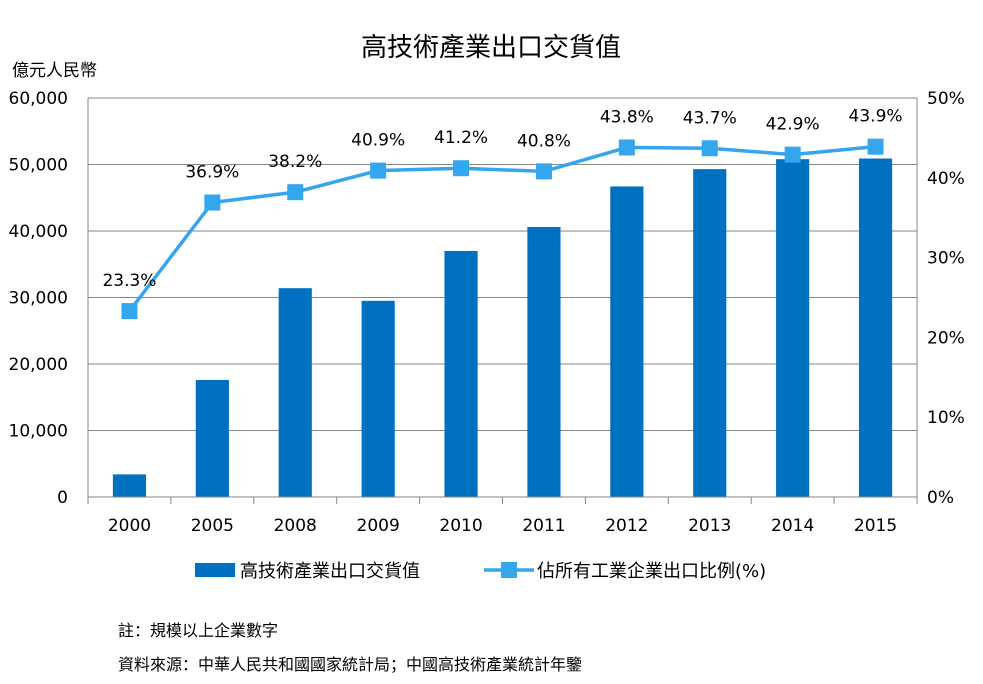 Image resolution: width=983 pixels, height=684 pixels. I want to click on x-tick-label: 2005, so click(212, 526).